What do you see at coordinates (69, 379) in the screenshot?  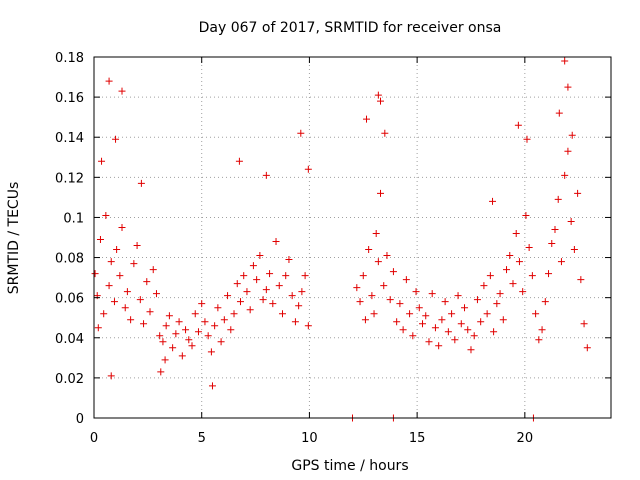 I see `y-tick-label: 0.02` at bounding box center [69, 379].